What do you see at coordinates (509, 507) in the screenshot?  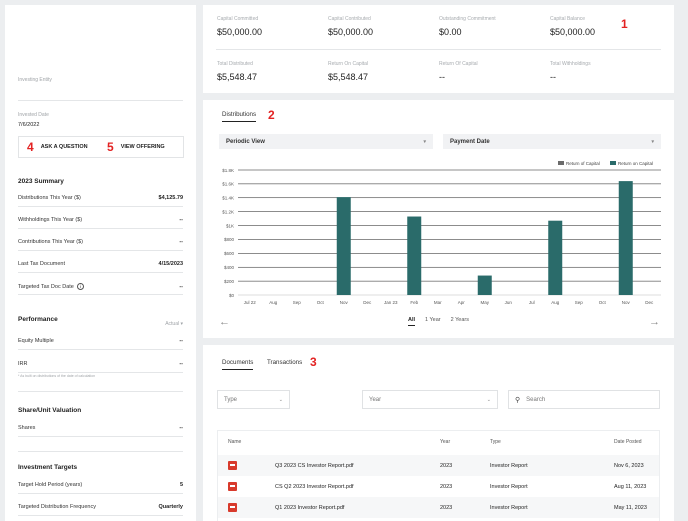 I see `document-type: Investor Report` at bounding box center [509, 507].